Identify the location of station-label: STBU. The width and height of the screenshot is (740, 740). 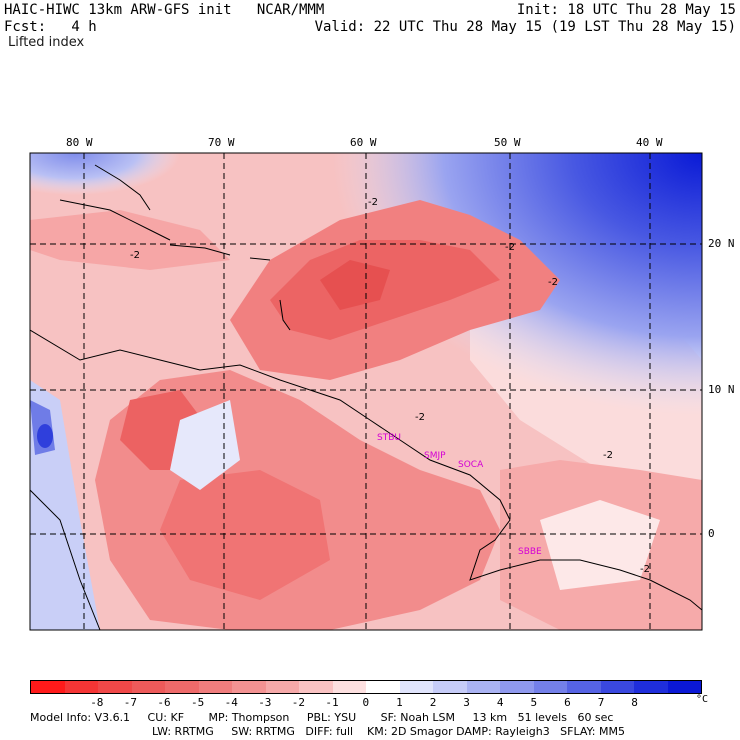
(389, 438).